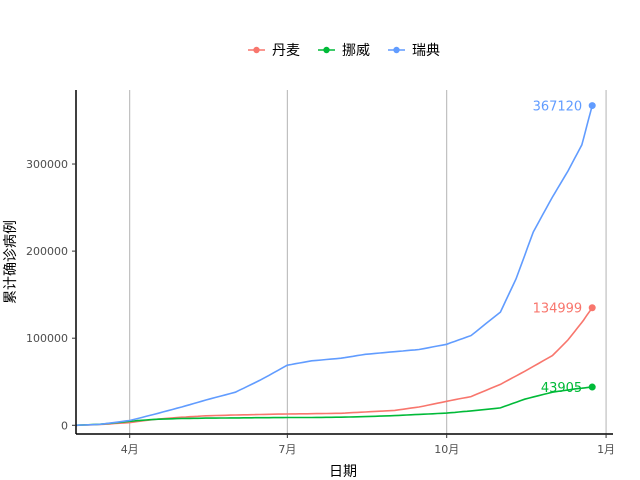 The image size is (640, 480). What do you see at coordinates (47, 338) in the screenshot?
I see `y-tick-label: 100000` at bounding box center [47, 338].